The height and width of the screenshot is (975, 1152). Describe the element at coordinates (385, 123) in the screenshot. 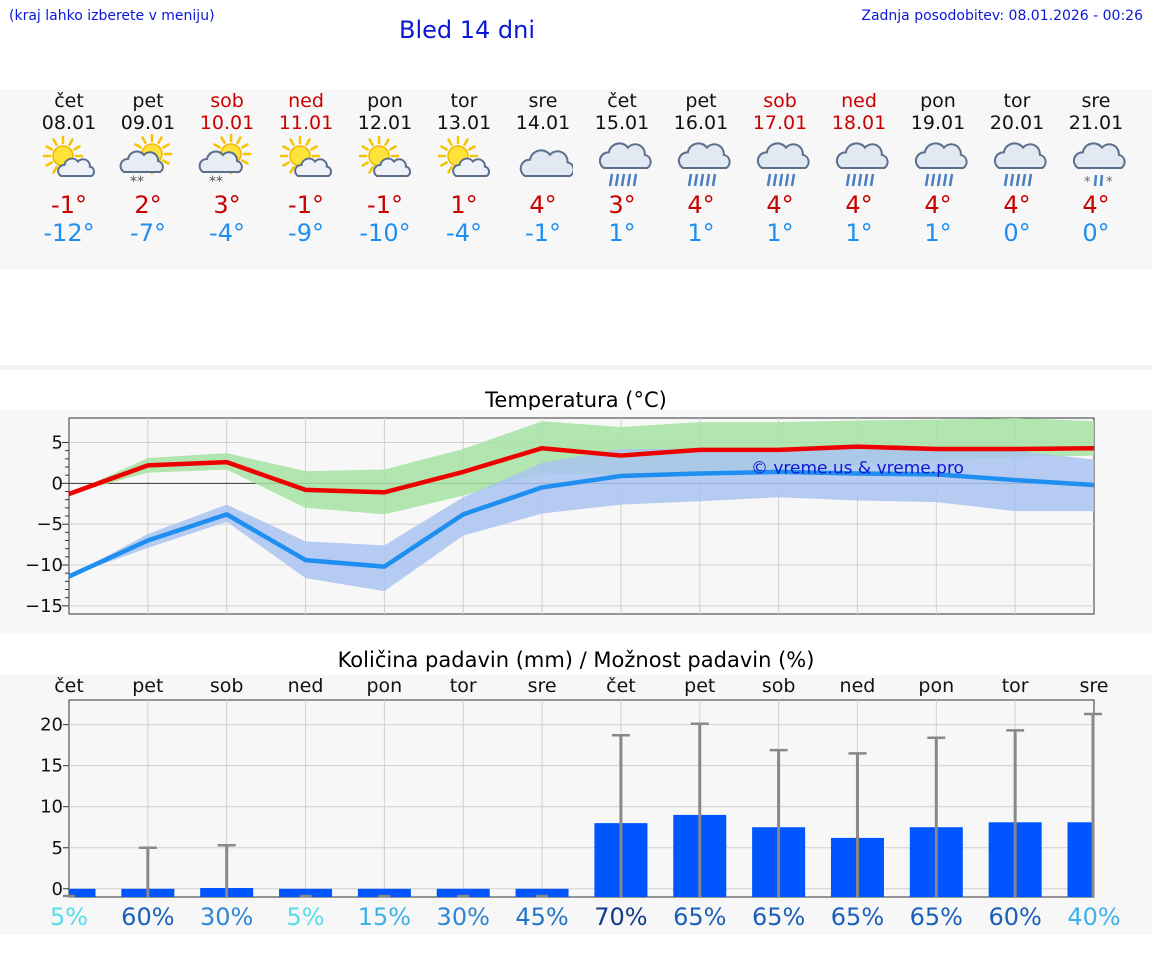

I see `day-date: 12.01` at that location.